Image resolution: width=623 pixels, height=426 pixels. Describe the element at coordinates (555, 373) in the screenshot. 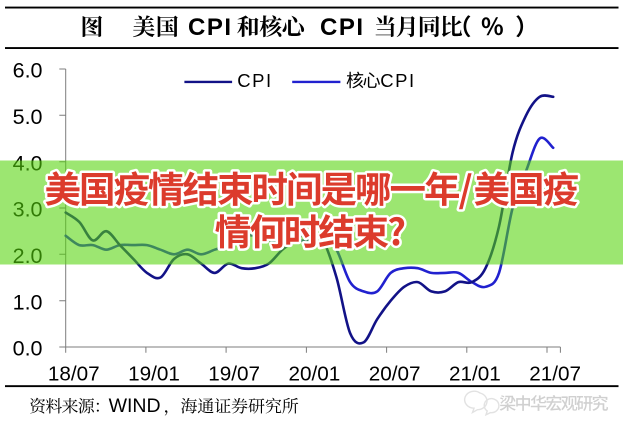

I see `svg-text: 21/07` at that location.